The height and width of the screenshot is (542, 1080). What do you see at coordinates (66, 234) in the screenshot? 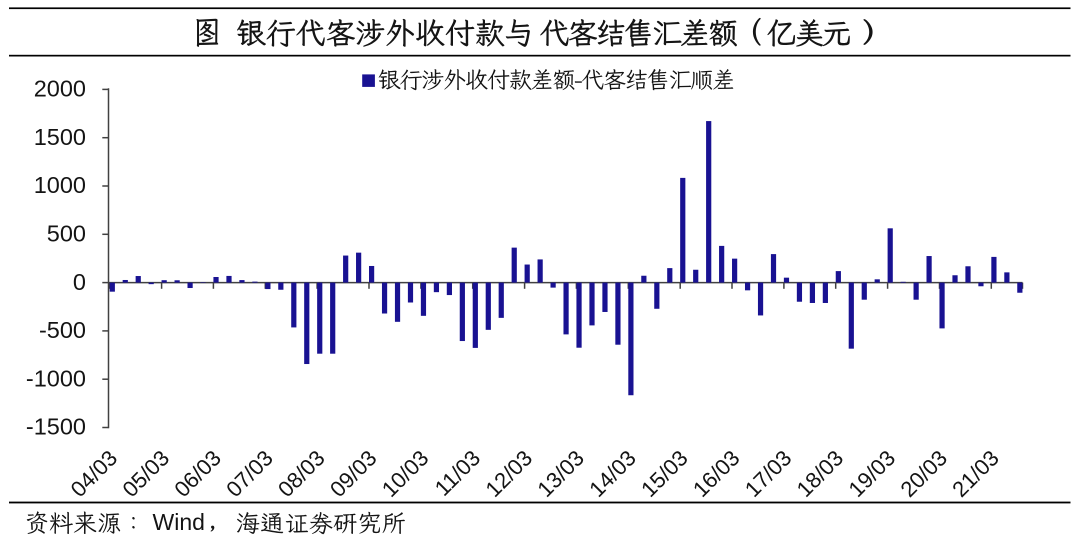
I see `svg-text: 500` at bounding box center [66, 234].